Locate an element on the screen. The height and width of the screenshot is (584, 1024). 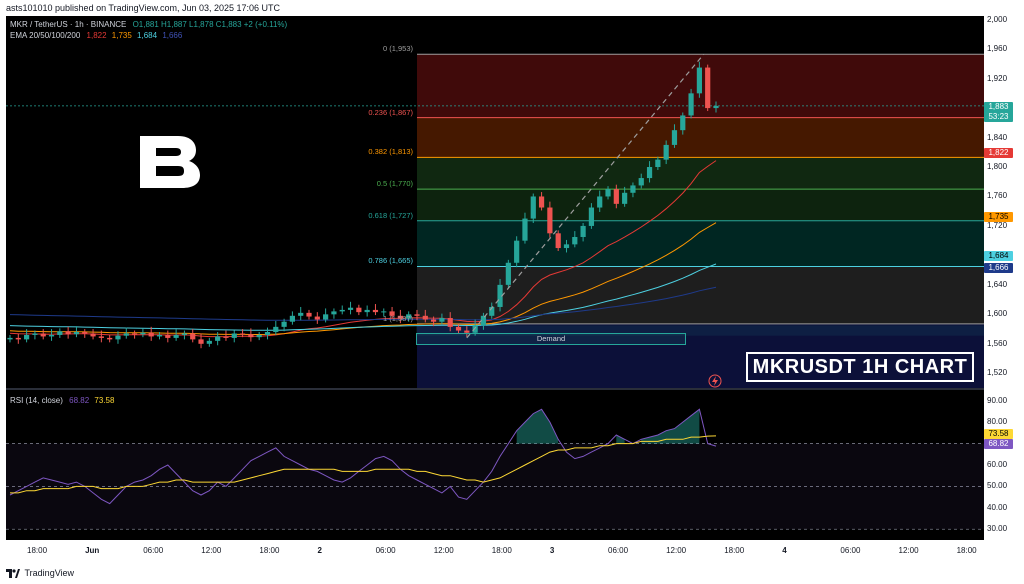
tradingview-logo-icon is located at coordinates (13, 574).